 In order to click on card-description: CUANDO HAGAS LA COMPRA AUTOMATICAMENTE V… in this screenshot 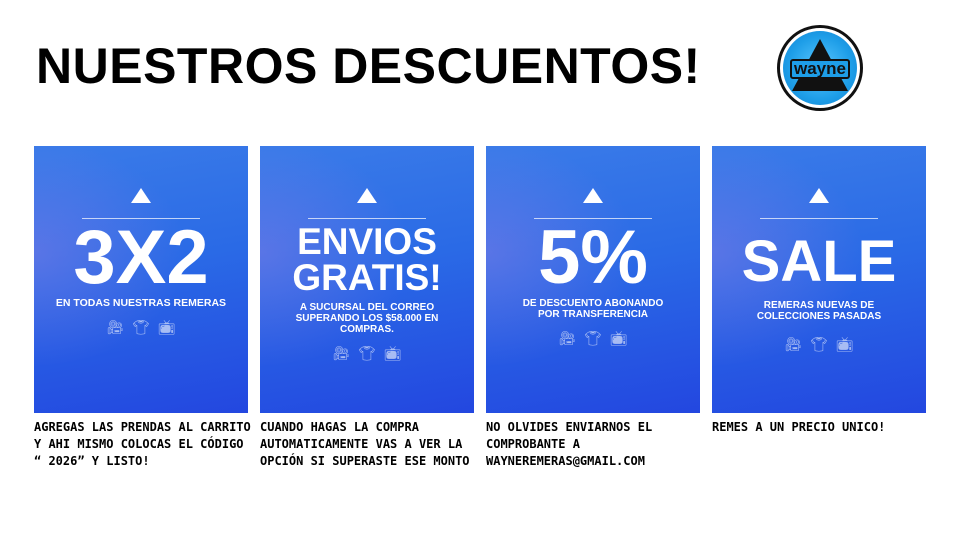, I will do `click(365, 444)`.